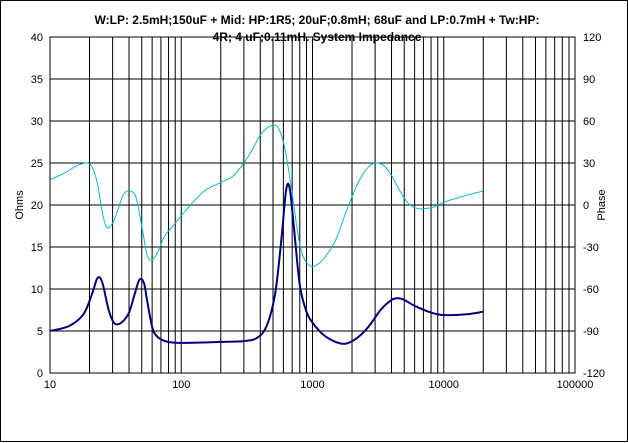  I want to click on y-right-tick-label: -60, so click(591, 290).